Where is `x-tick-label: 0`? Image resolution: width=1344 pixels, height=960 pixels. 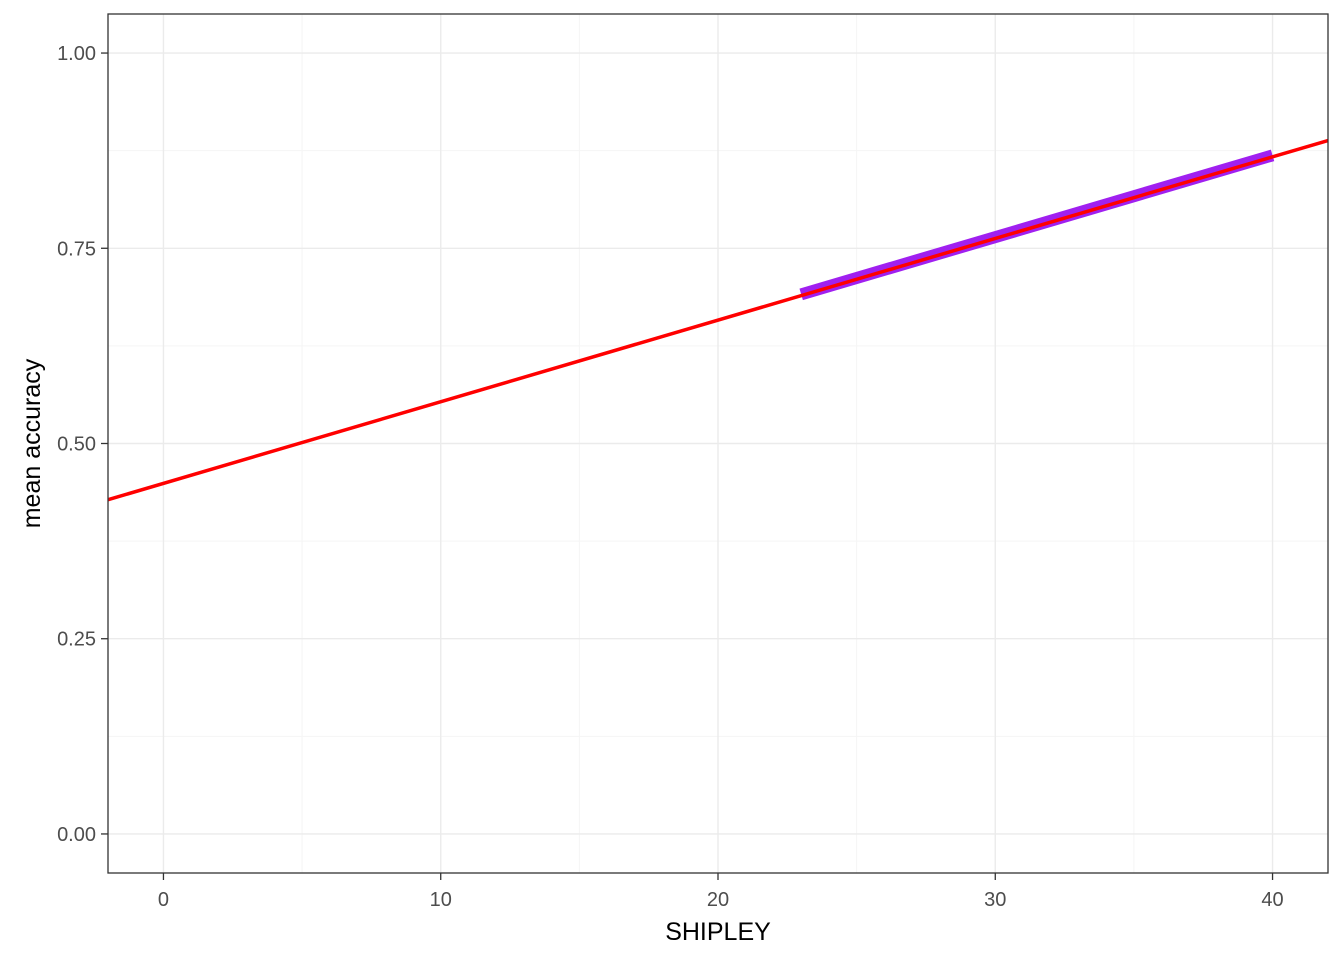 x-tick-label: 0 is located at coordinates (163, 900).